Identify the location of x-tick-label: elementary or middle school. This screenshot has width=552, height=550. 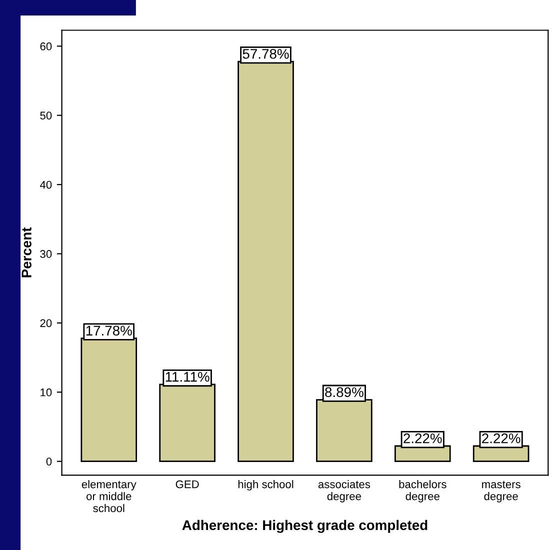
(109, 496).